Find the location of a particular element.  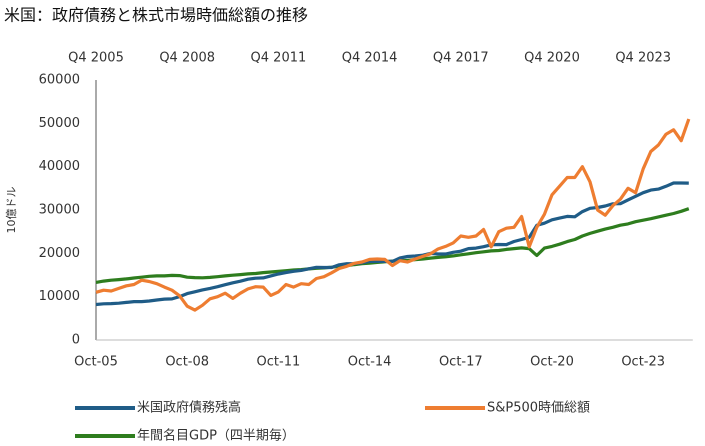

y-tick-label: 40000 is located at coordinates (59, 166).